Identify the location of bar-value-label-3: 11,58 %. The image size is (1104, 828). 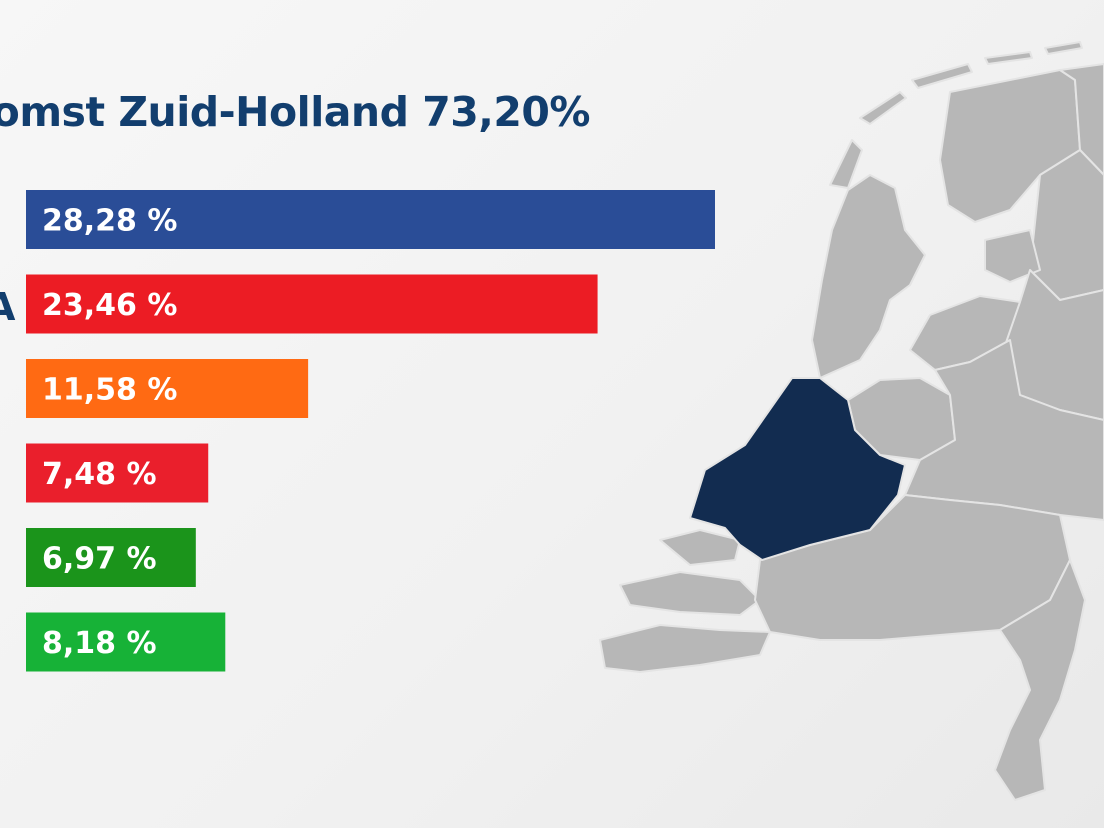
(109, 390).